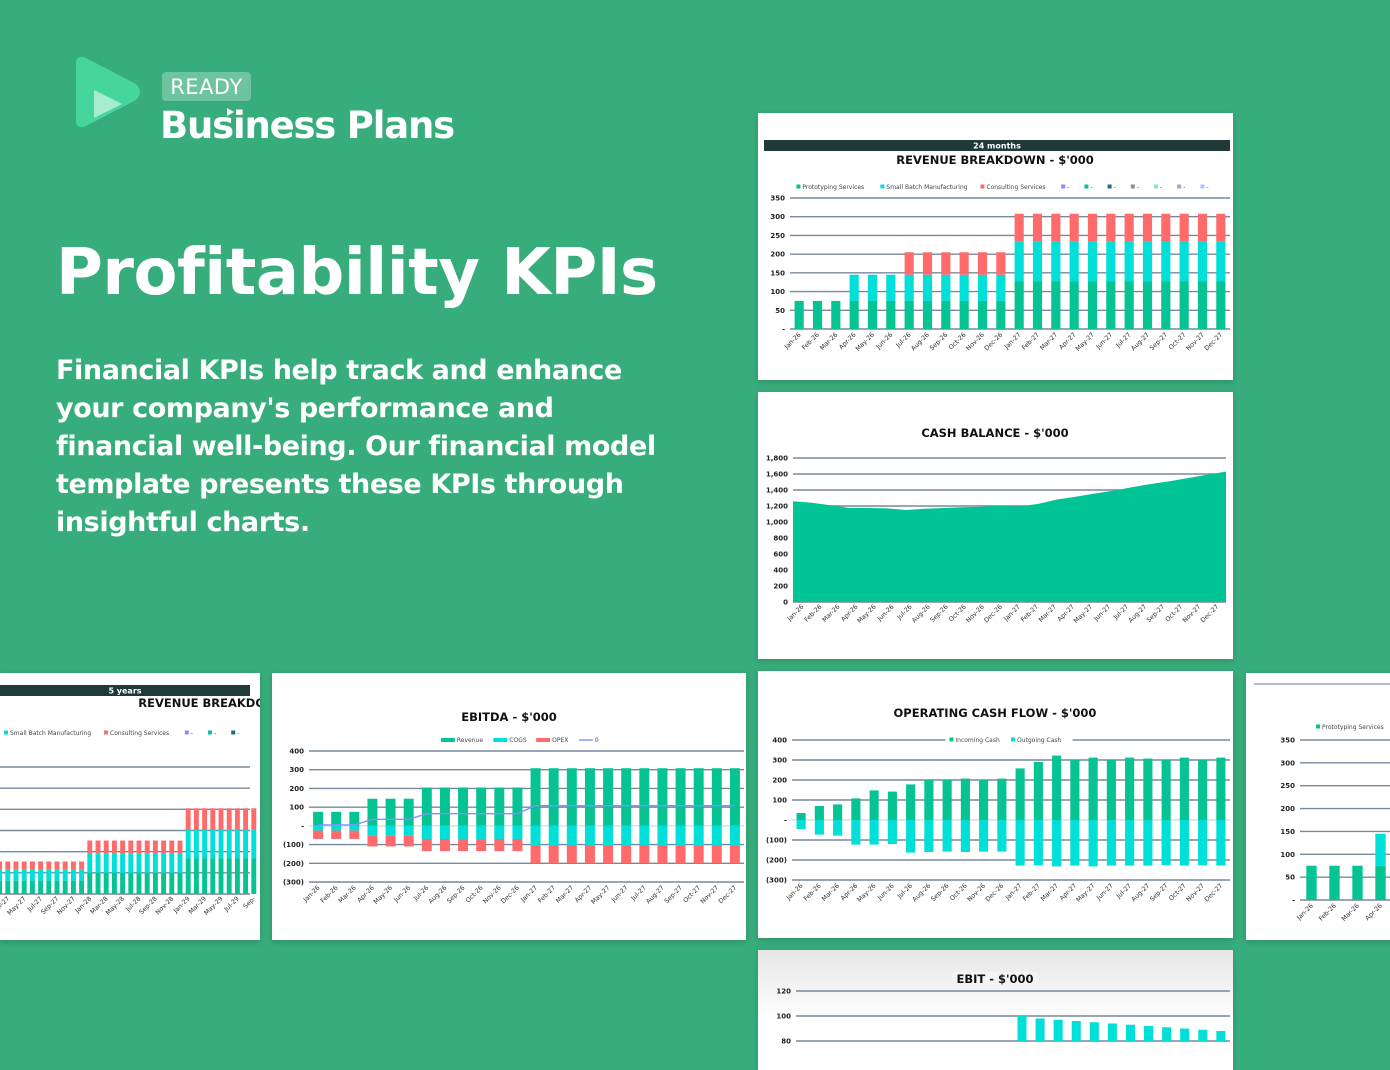 The width and height of the screenshot is (1390, 1070). Describe the element at coordinates (293, 883) in the screenshot. I see `y-tick-label: (300)` at that location.